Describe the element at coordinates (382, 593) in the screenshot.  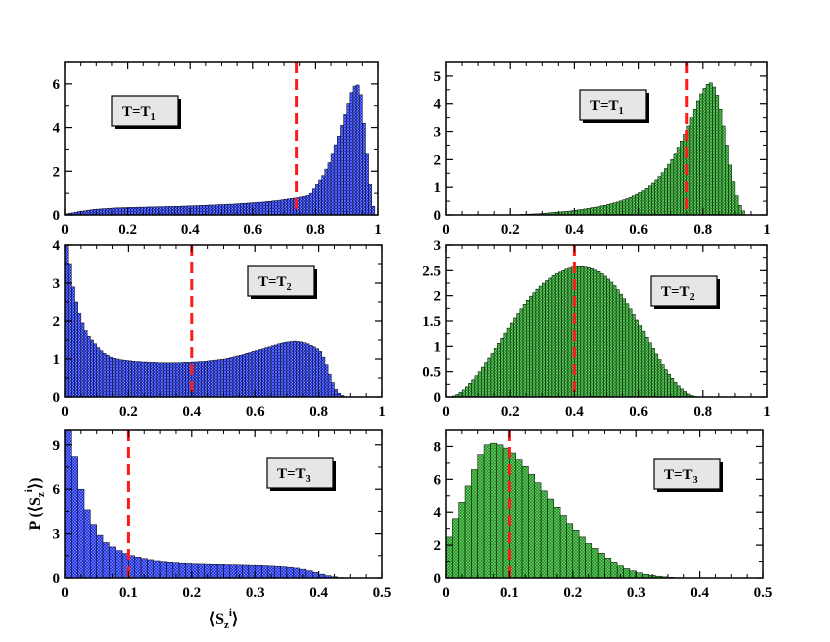
I see `x-tick-label-0p5: 0.5` at that location.